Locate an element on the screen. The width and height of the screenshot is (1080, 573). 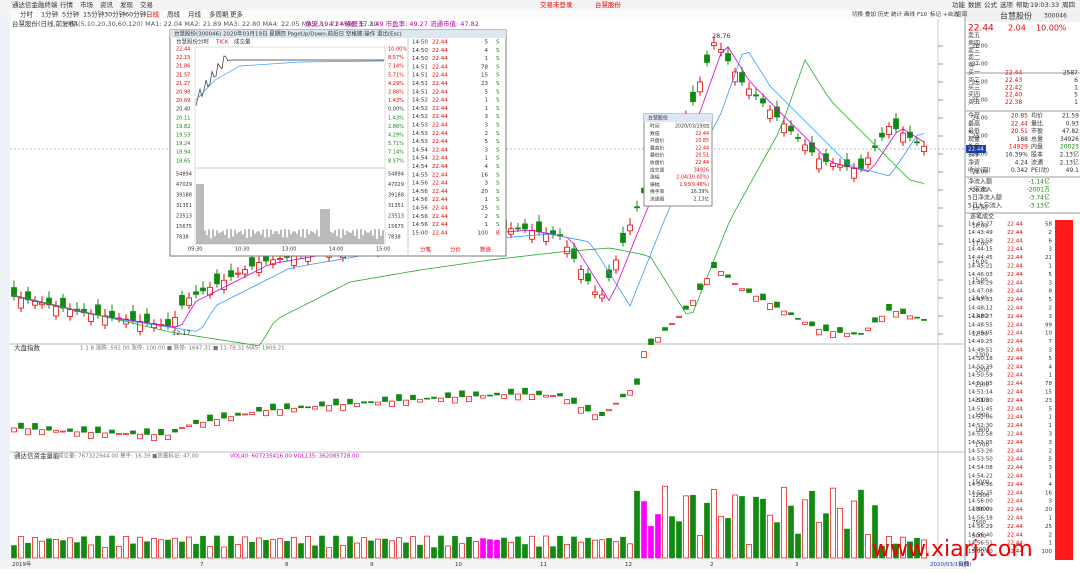
stat-value: 34926 is located at coordinates (1069, 139).